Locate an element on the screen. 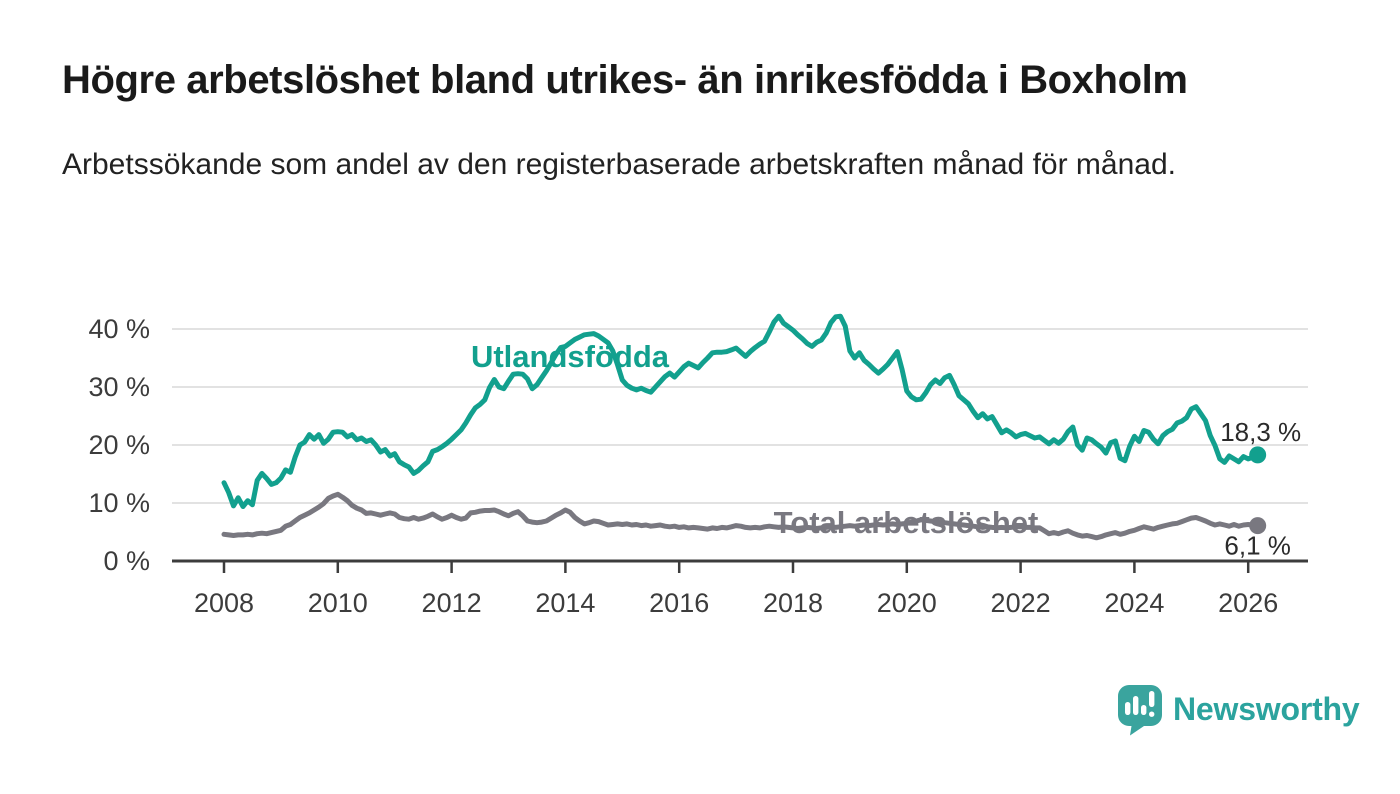  end-value-label: 6,1 % is located at coordinates (1257, 546).